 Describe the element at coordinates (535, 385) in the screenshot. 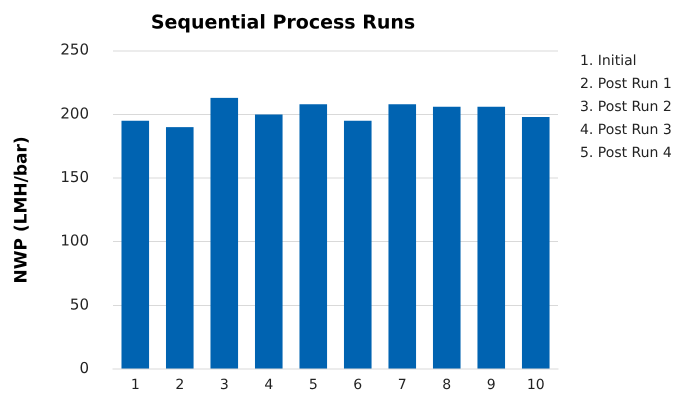

I see `x-tick-label: 10` at that location.